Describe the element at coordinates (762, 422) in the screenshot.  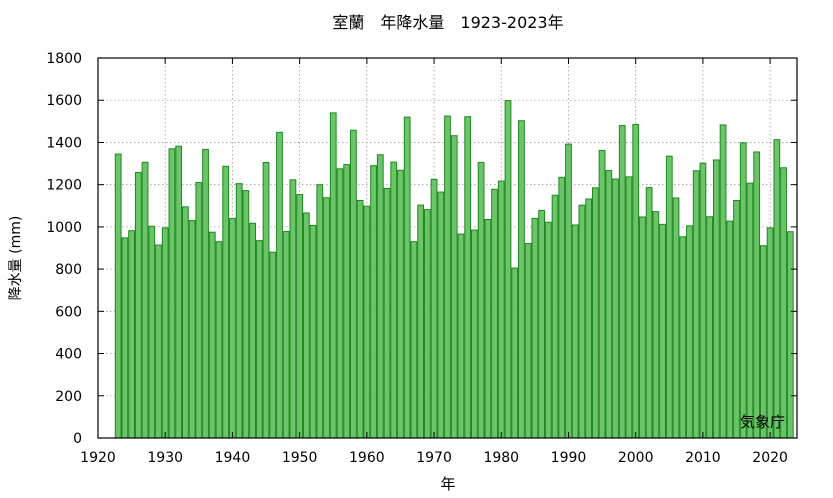
I see `source-label: 気象庁` at that location.